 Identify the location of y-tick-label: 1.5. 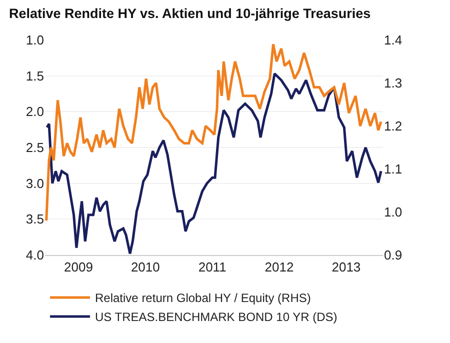
(35, 76).